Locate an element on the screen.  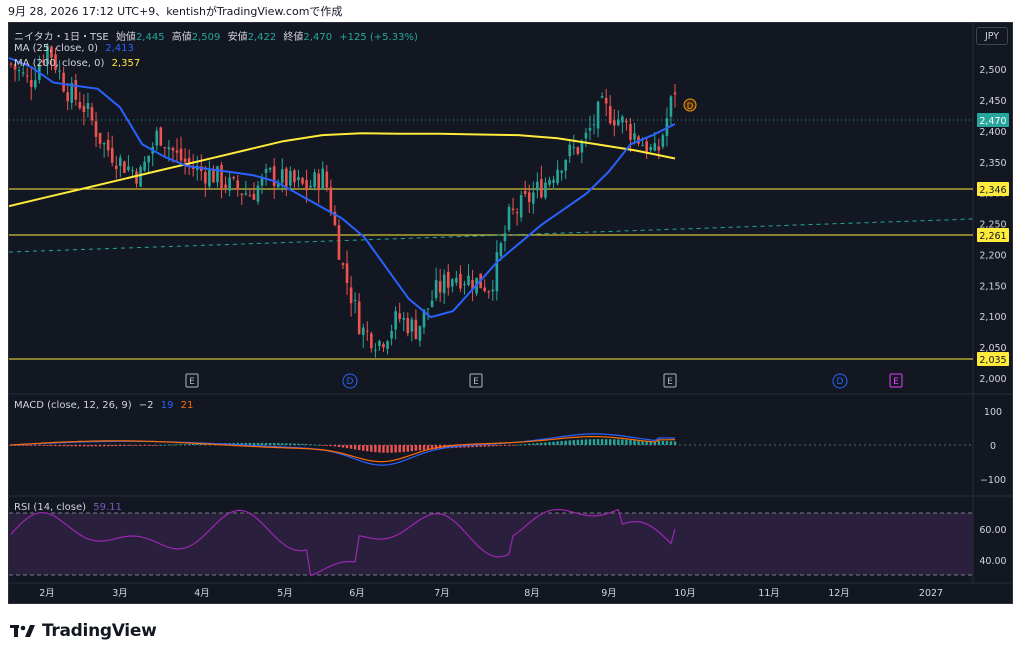
macd-legend: MACD (close, 12, 26, 9) −2 19 21 is located at coordinates (103, 405).